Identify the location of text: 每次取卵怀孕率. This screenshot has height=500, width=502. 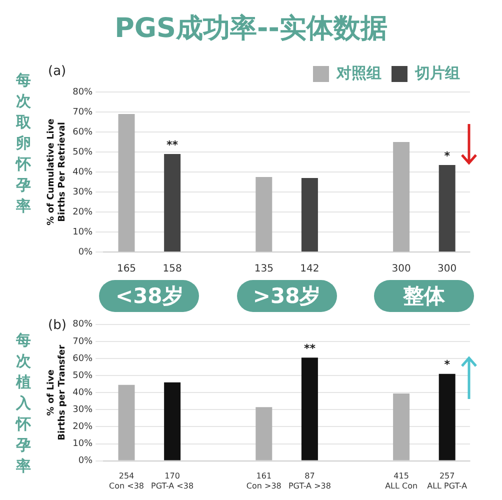
(24, 143).